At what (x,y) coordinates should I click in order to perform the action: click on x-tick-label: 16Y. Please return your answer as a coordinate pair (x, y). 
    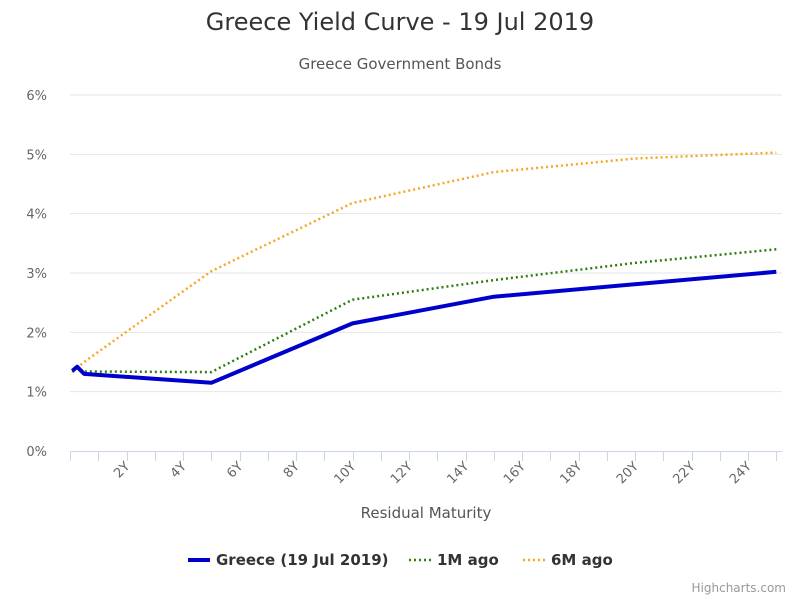
    Looking at the image, I should click on (515, 473).